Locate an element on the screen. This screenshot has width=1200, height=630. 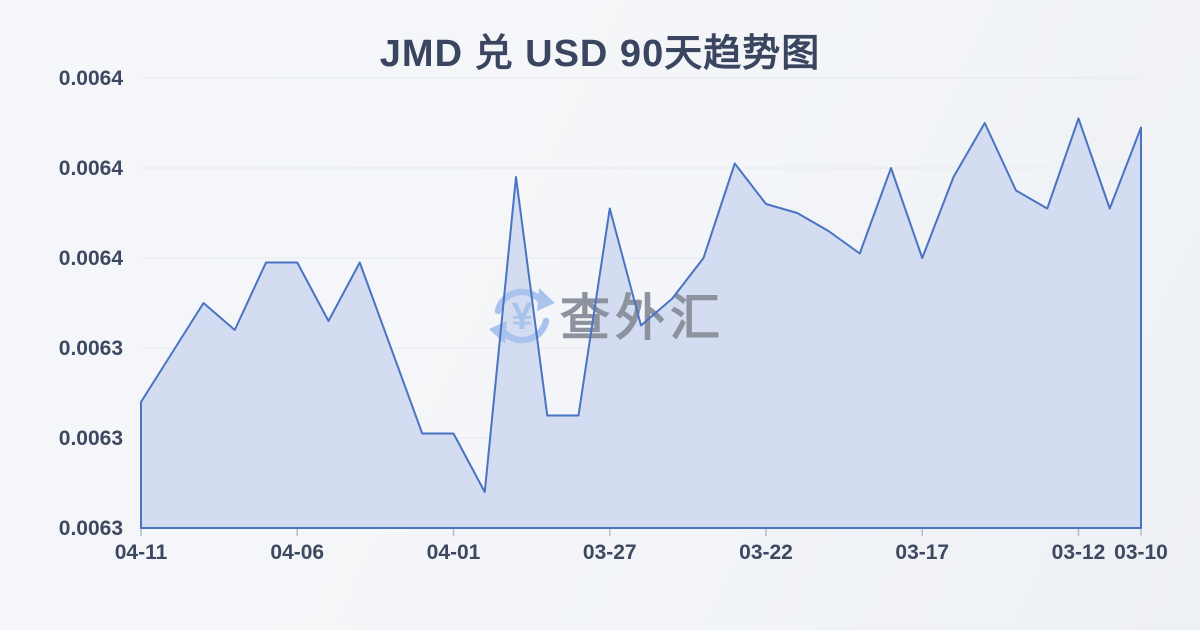
x-axis-label: 04-01 is located at coordinates (454, 552).